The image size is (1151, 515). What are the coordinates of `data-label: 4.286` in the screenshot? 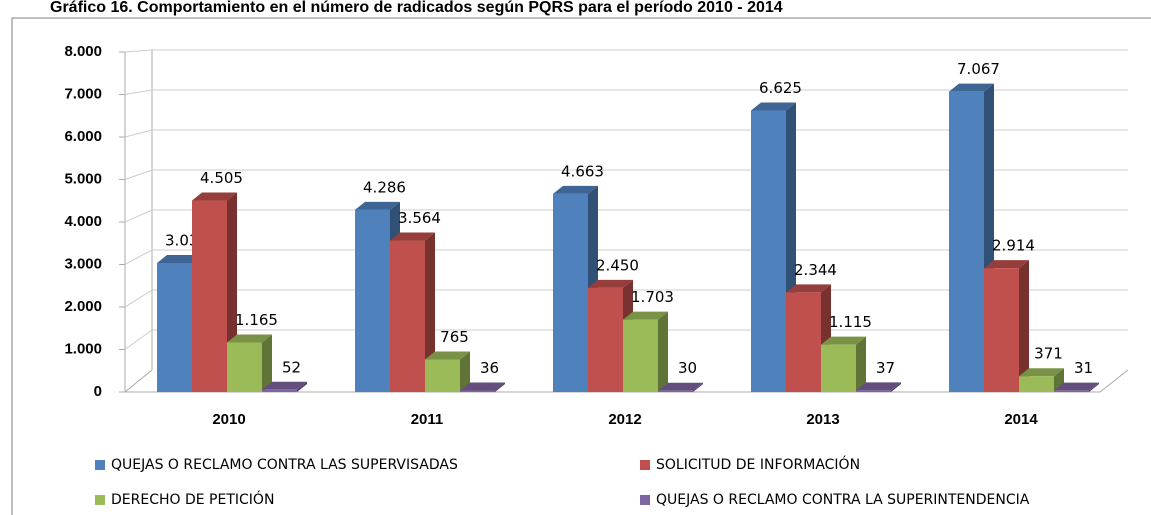 It's located at (384, 187).